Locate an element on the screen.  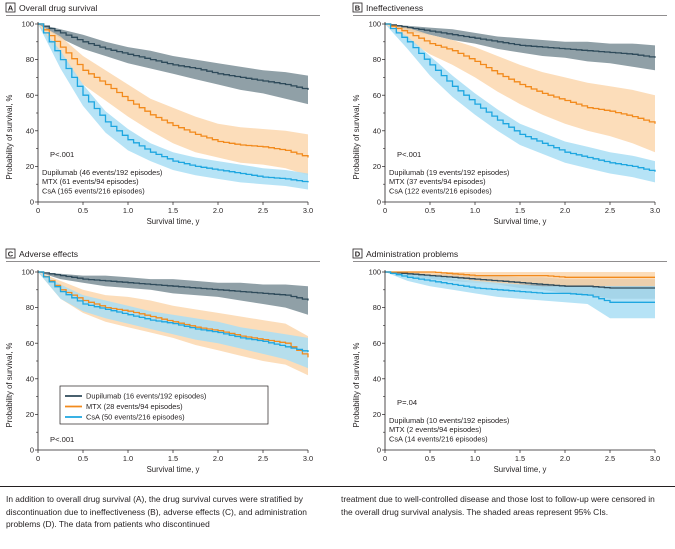
ci-band-dupilumab is located at coordinates (173, 293).